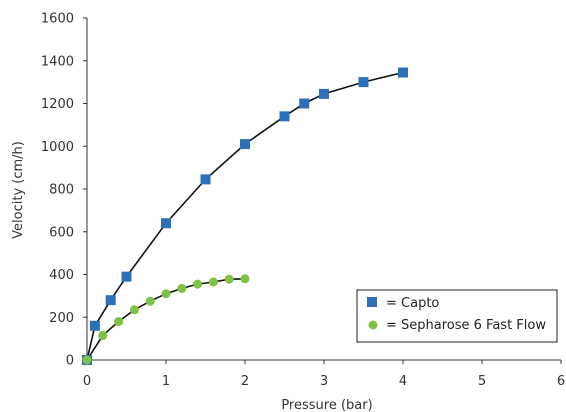  Describe the element at coordinates (18, 190) in the screenshot. I see `y-axis-title: Velocity (cm/h)` at that location.